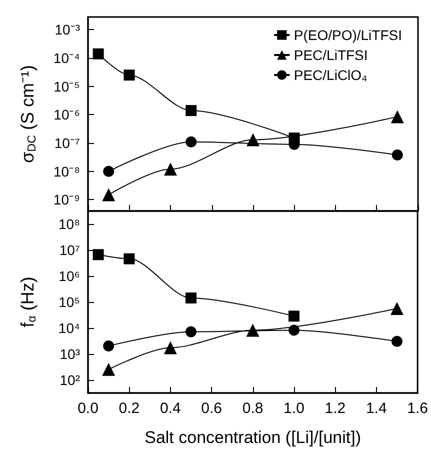 This screenshot has width=431, height=451. I want to click on legend-label: P(EO/PO)/LiTFSI, so click(348, 35).